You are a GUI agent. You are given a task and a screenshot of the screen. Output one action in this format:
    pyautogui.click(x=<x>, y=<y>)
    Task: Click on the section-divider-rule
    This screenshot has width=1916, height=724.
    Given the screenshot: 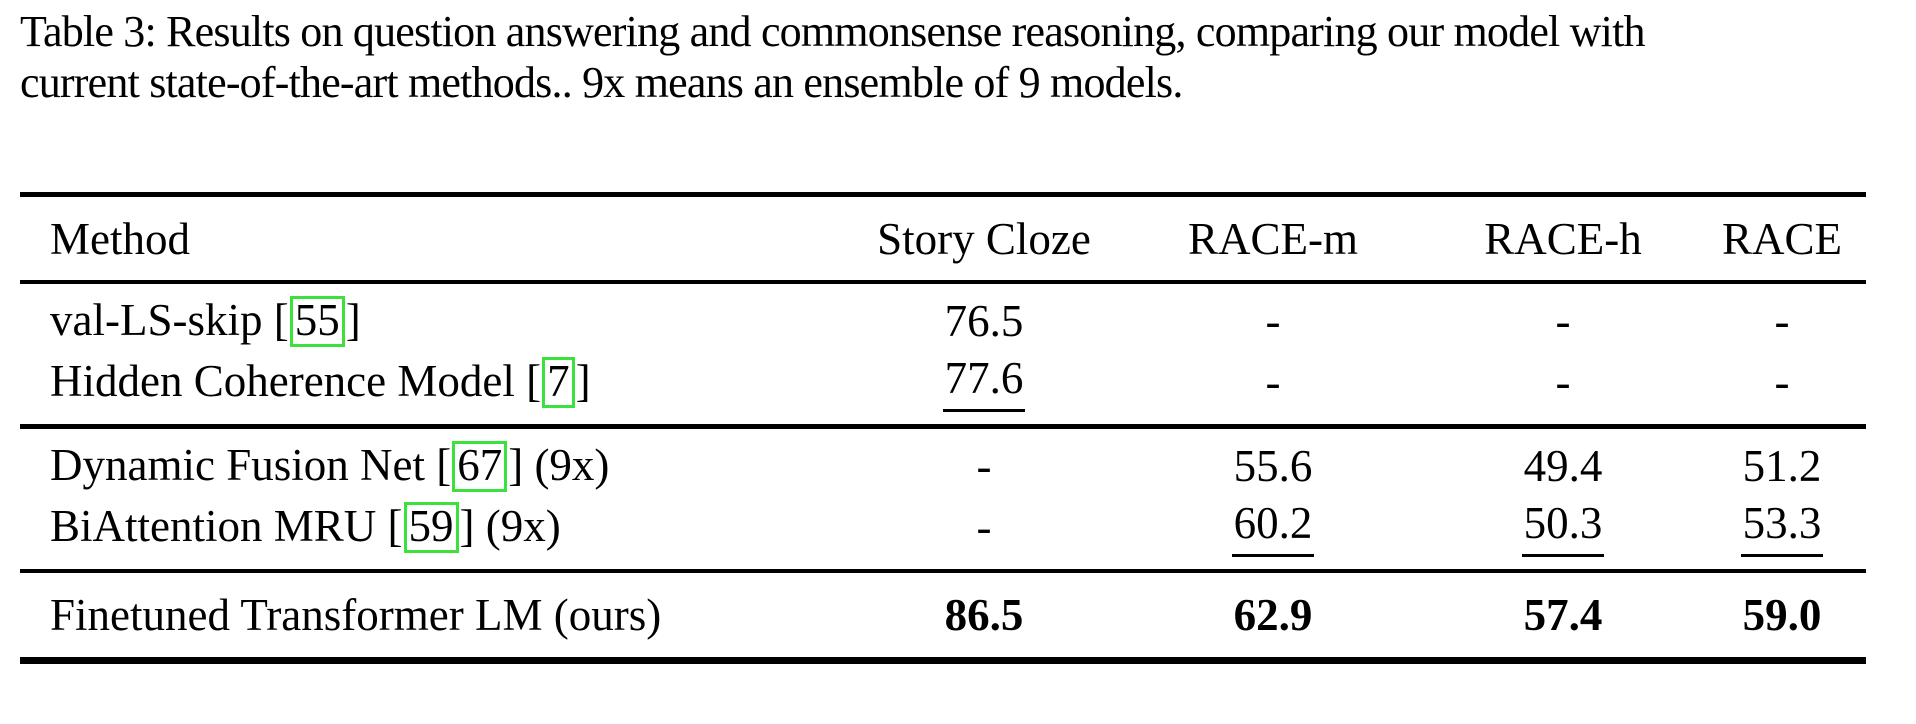 What is the action you would take?
    pyautogui.click(x=943, y=426)
    